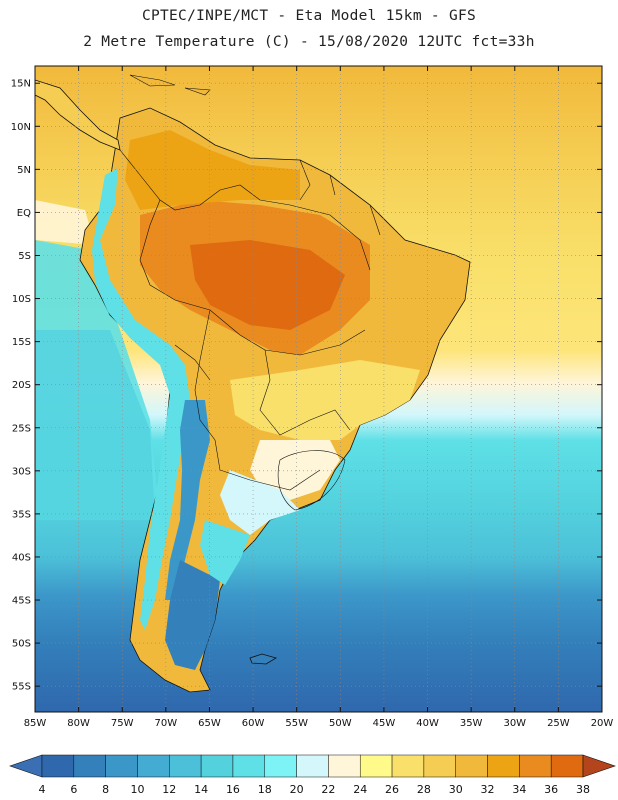  Describe the element at coordinates (488, 789) in the screenshot. I see `colorbar-label: 32` at that location.